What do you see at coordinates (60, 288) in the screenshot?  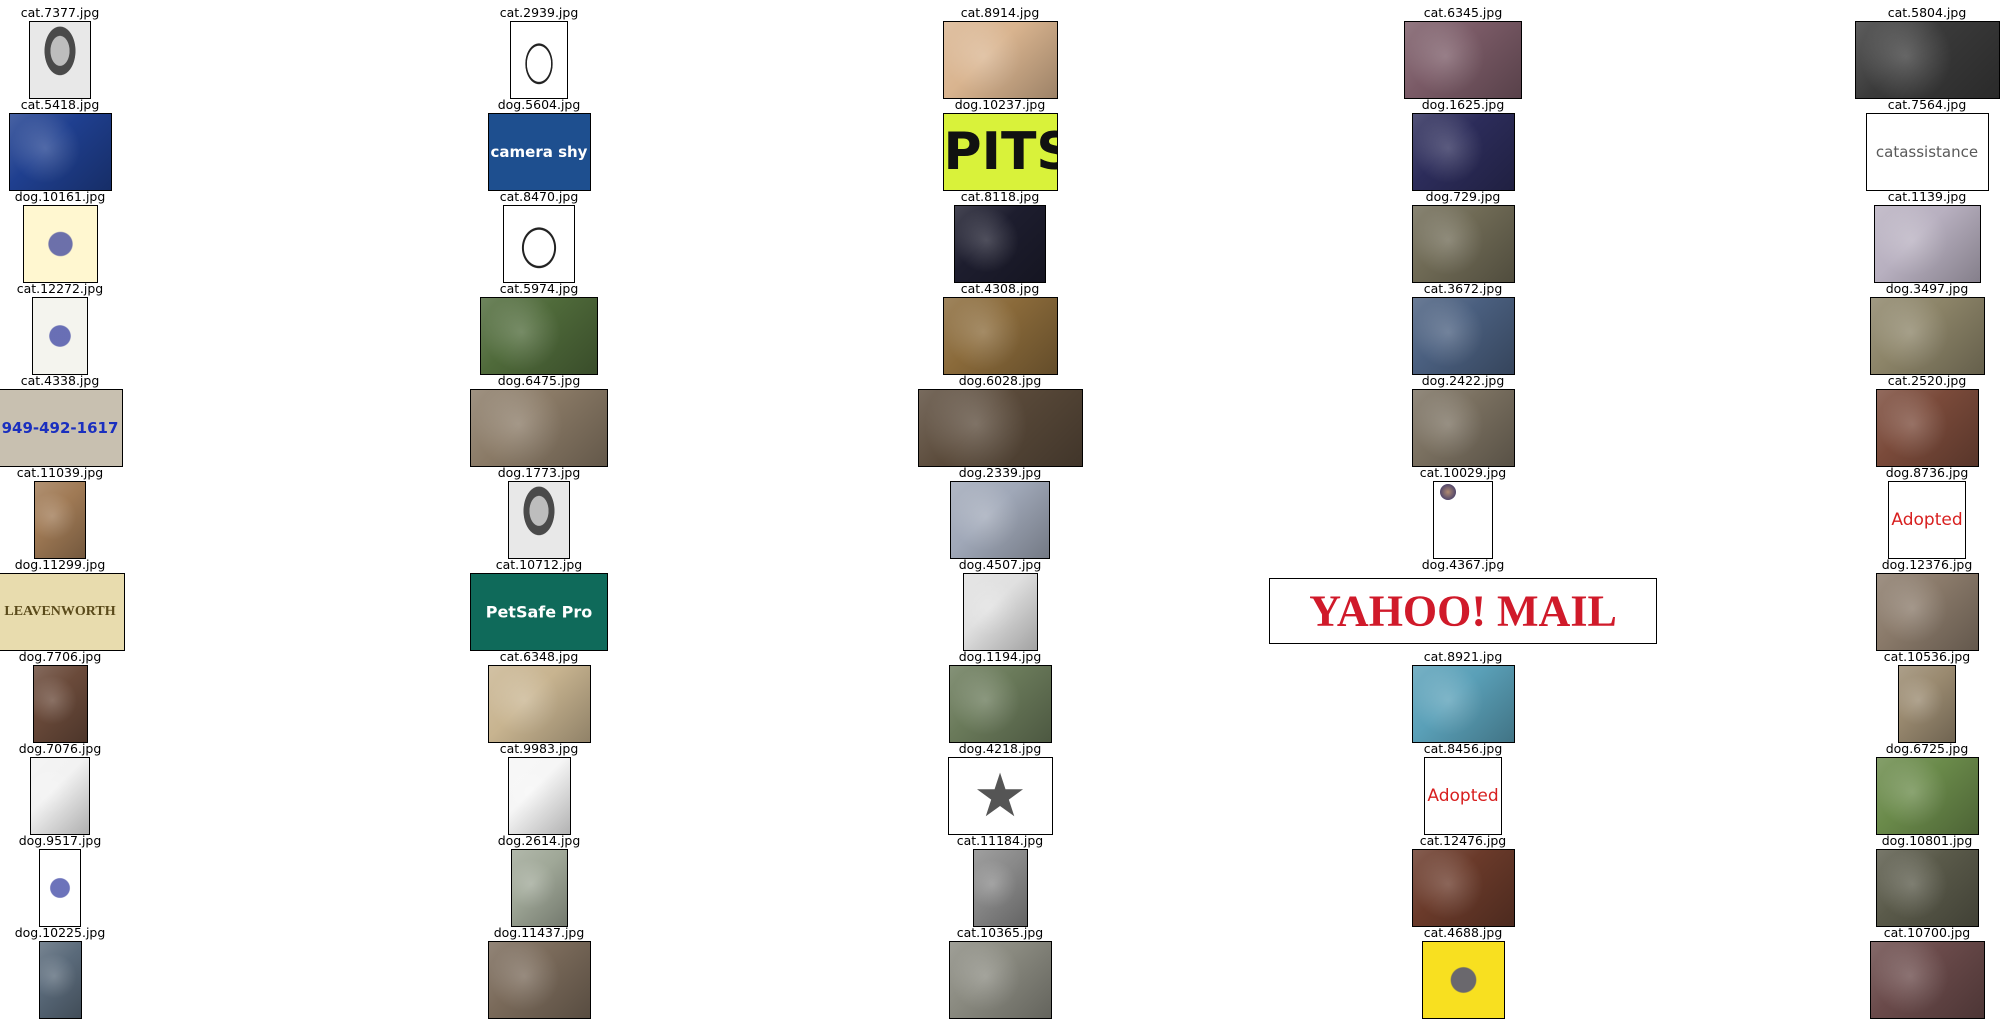 I see `image-caption: cat.12272.jpg` at bounding box center [60, 288].